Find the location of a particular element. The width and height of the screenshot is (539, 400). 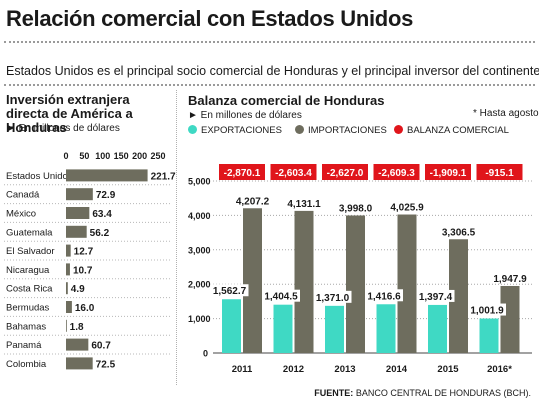

imports-value-label: 4,207.2 is located at coordinates (253, 201).